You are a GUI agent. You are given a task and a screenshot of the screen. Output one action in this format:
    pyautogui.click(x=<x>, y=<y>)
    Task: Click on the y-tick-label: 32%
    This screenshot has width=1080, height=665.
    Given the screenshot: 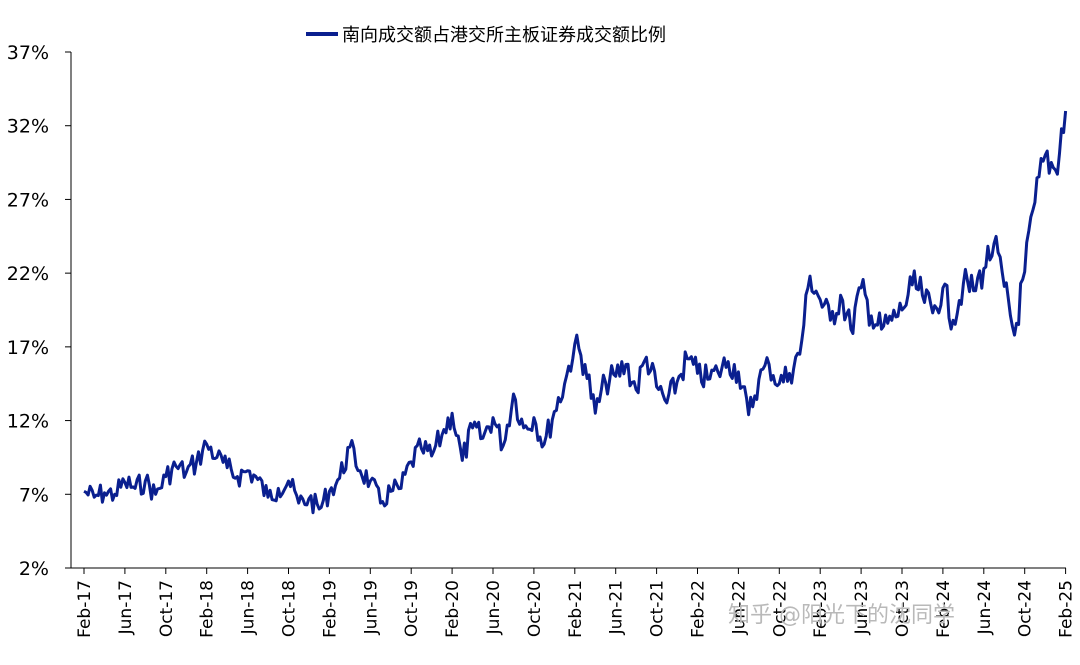 What is the action you would take?
    pyautogui.click(x=28, y=127)
    